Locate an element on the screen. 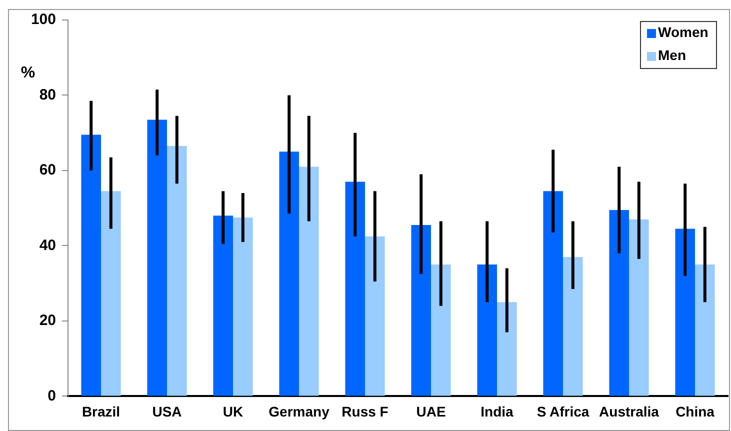  y-tick-label: 0 is located at coordinates (52, 395).